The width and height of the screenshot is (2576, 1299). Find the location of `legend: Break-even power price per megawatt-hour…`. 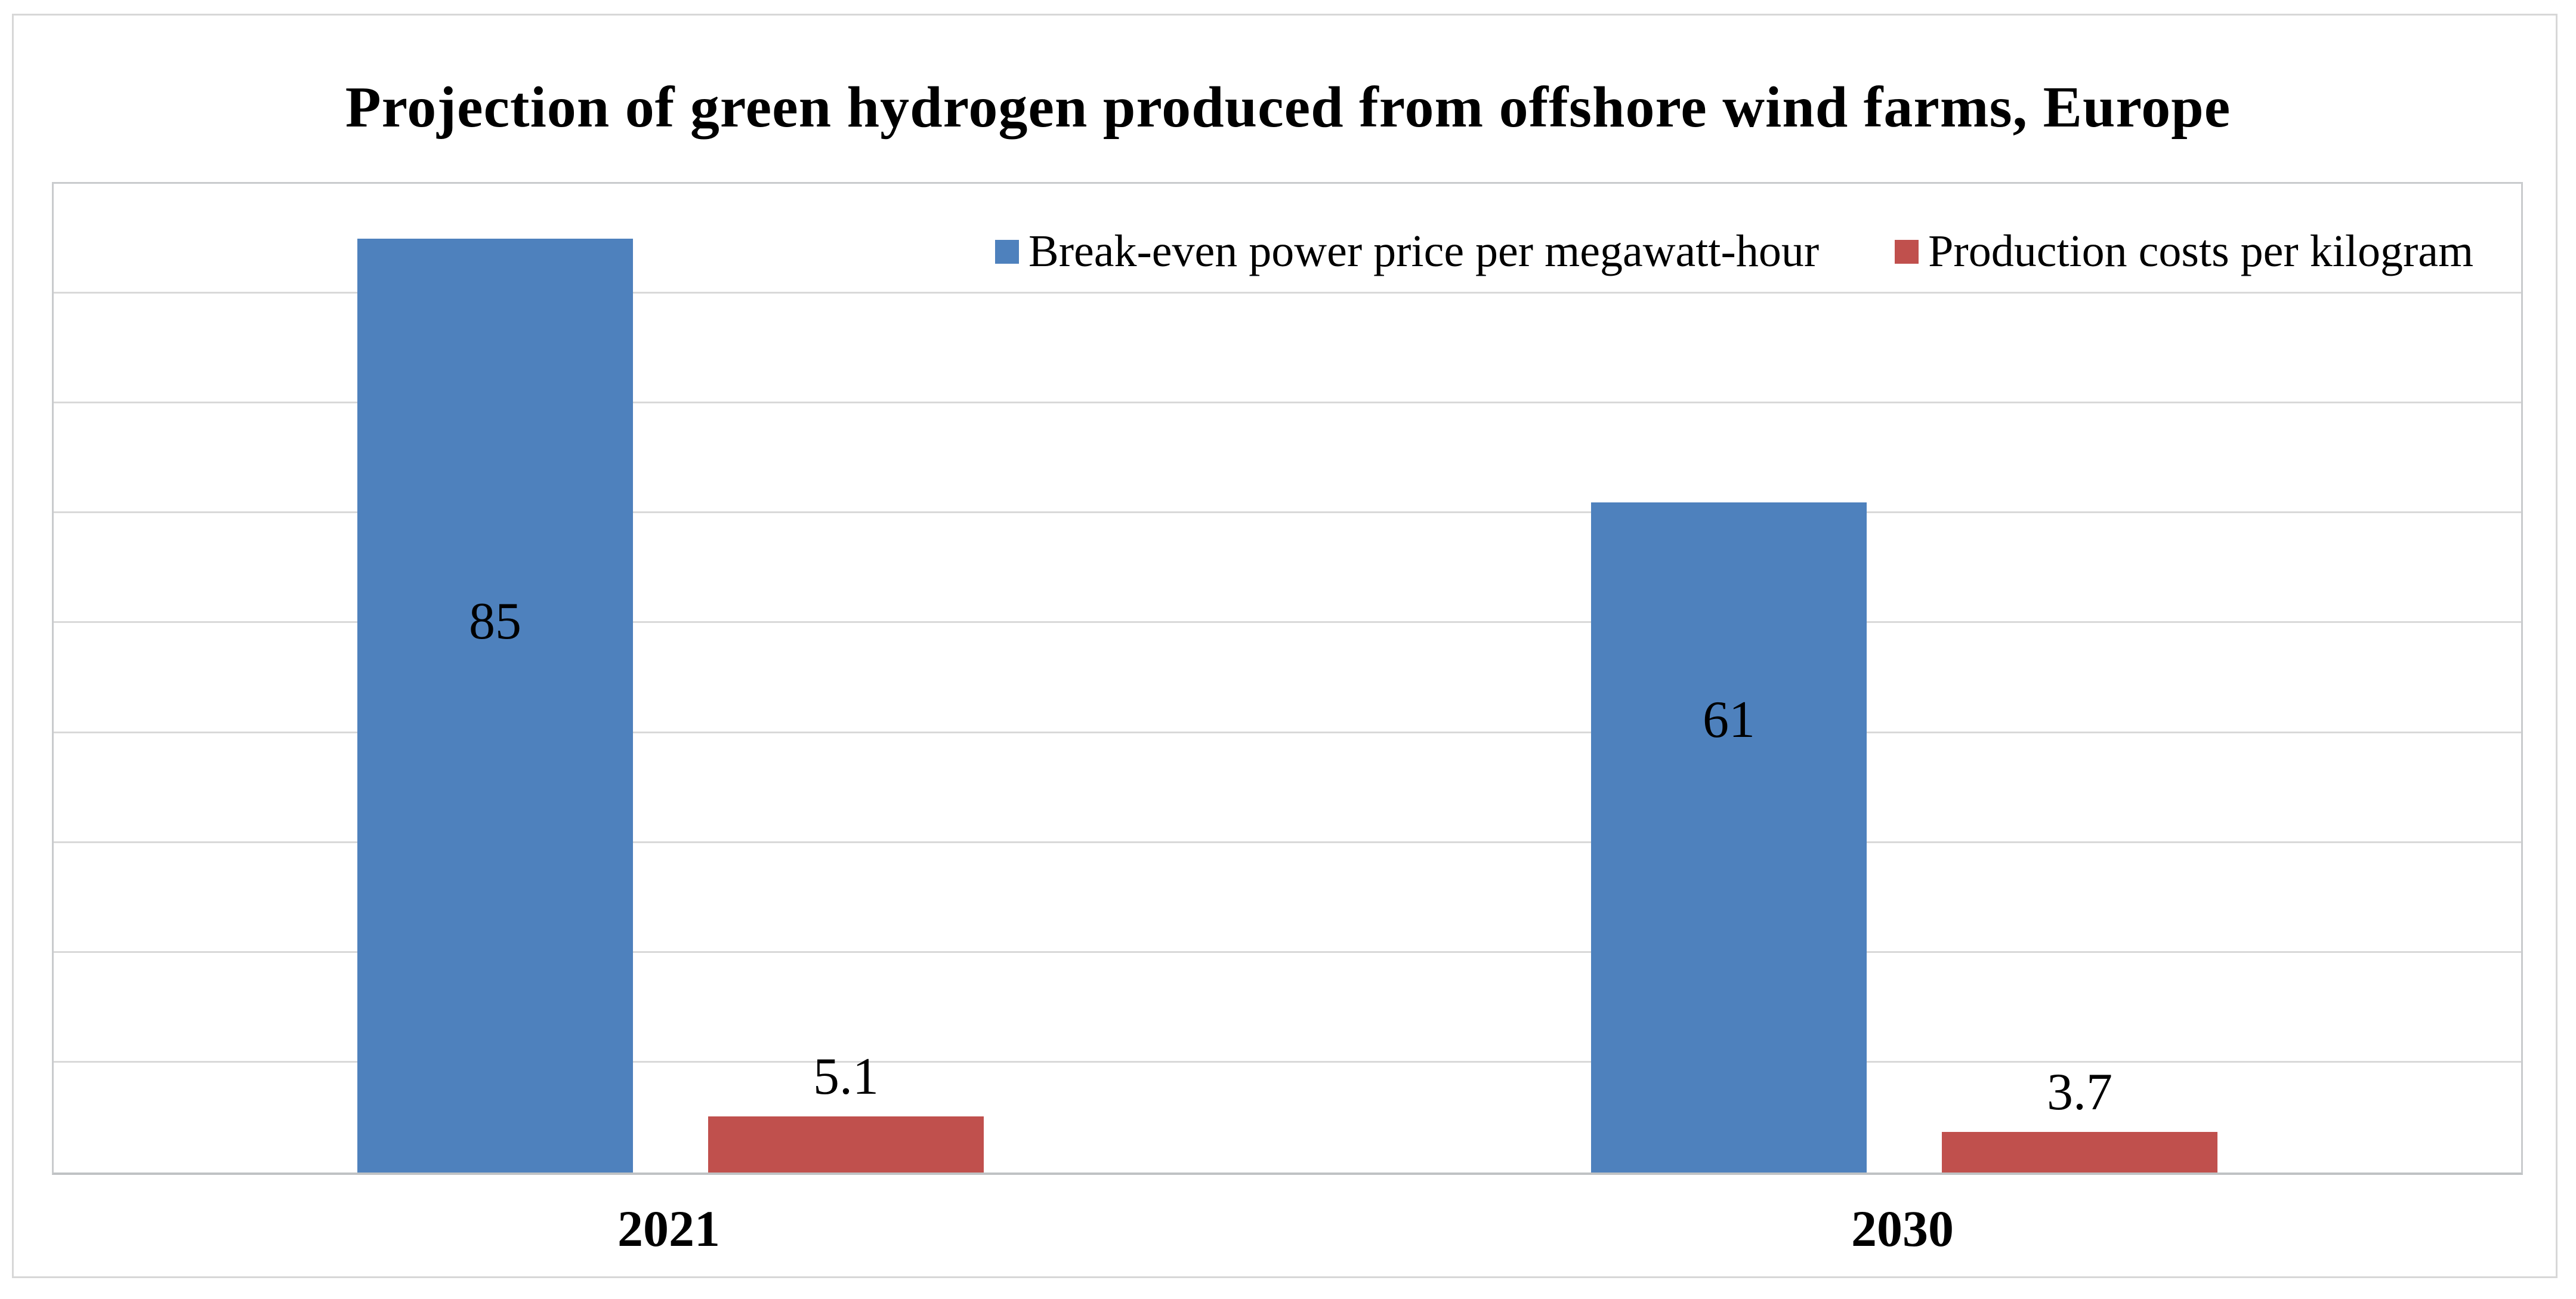

legend: Break-even power price per megawatt-hour… is located at coordinates (1734, 251).